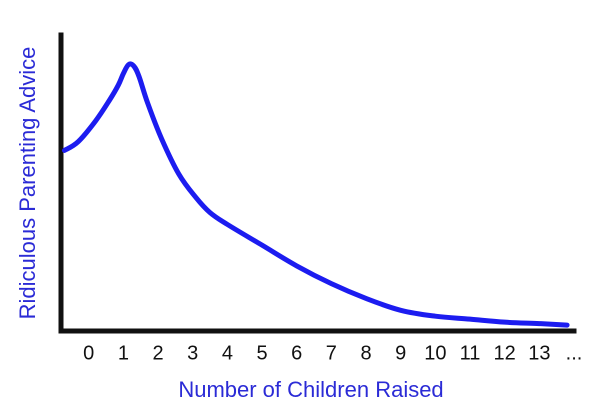 The width and height of the screenshot is (600, 416). Describe the element at coordinates (192, 353) in the screenshot. I see `x-tick-label: 3` at that location.